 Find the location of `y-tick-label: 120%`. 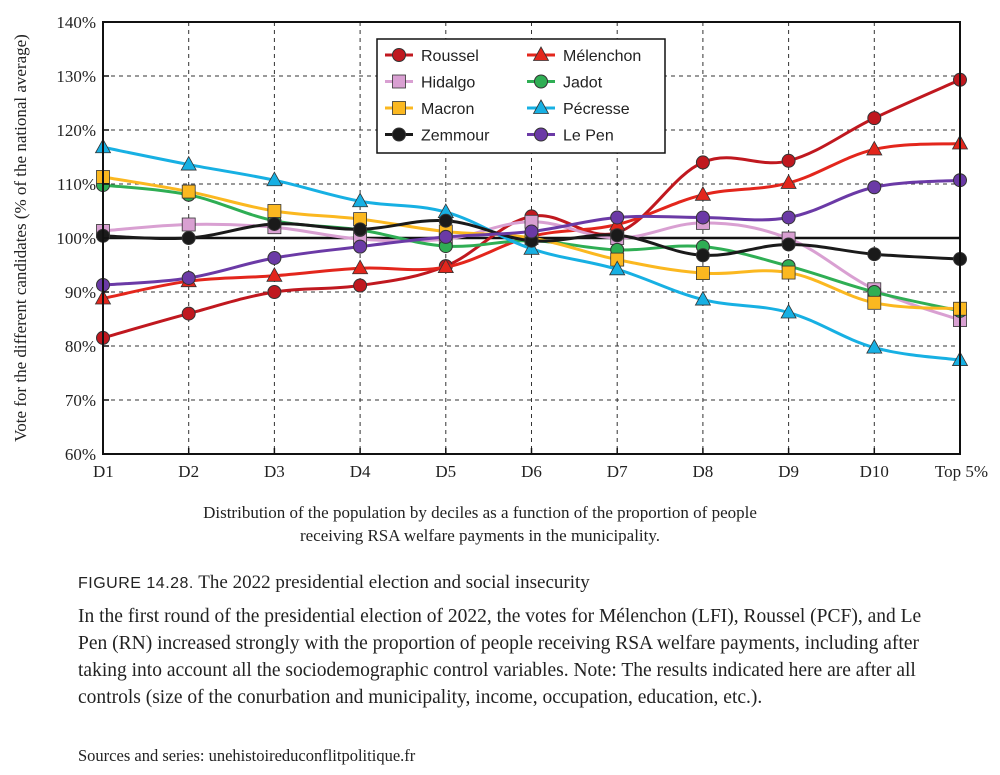

y-tick-label: 120% is located at coordinates (76, 130).